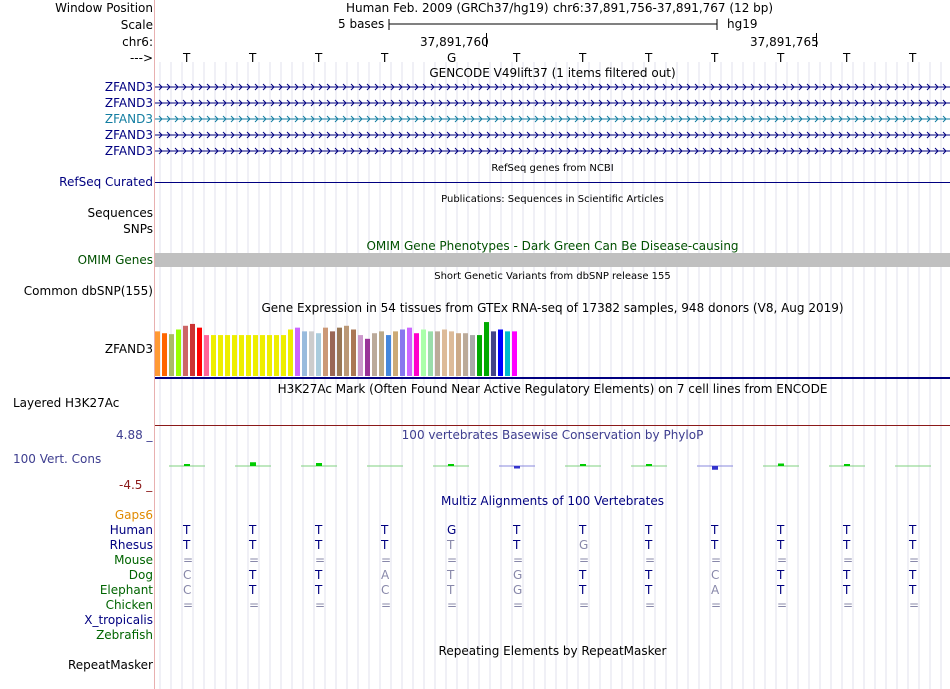 Image resolution: width=950 pixels, height=689 pixels. I want to click on refseq-gene-line, so click(552, 182).